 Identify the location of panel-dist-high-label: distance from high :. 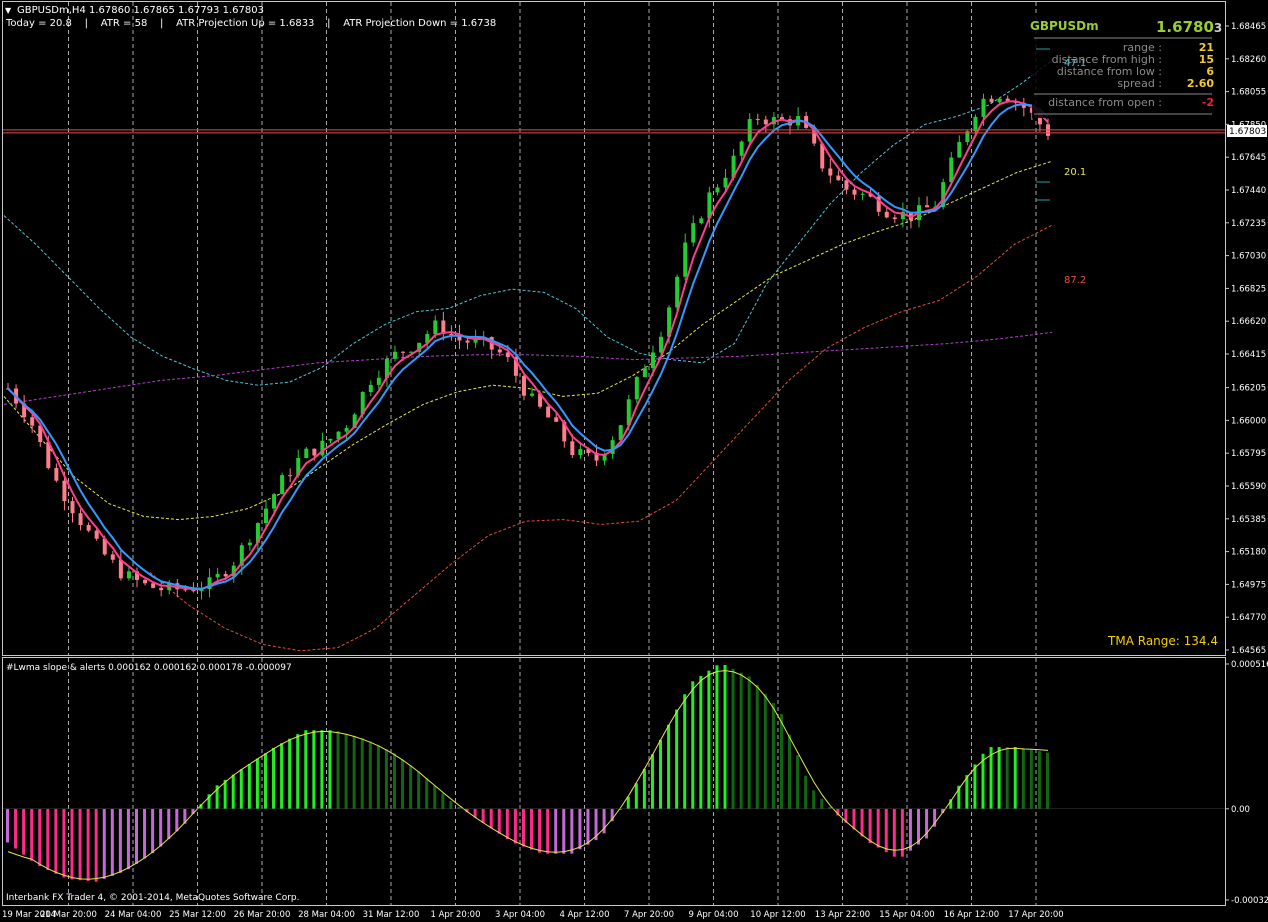
(1107, 59).